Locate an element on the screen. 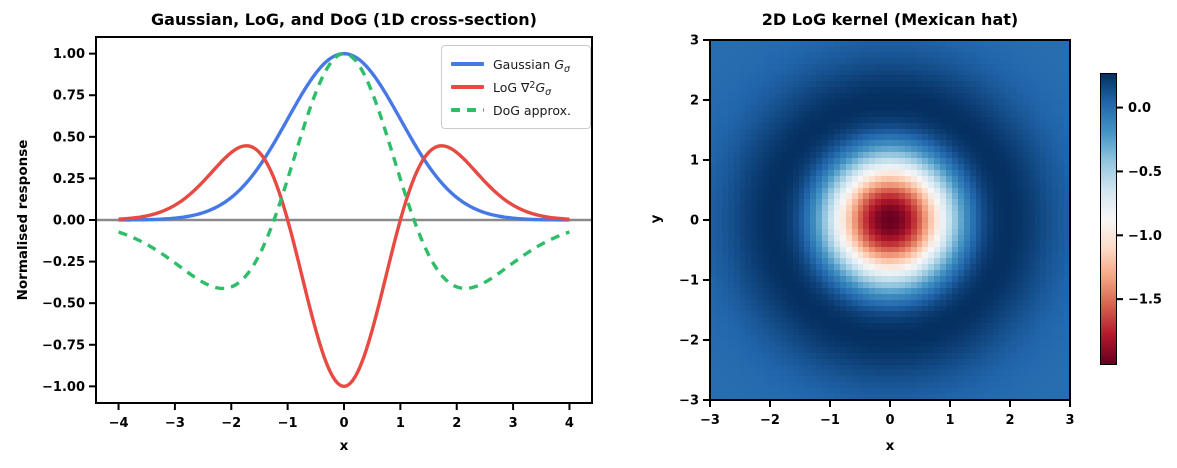 The image size is (1177, 468). y-tick-label: 0 is located at coordinates (694, 221).